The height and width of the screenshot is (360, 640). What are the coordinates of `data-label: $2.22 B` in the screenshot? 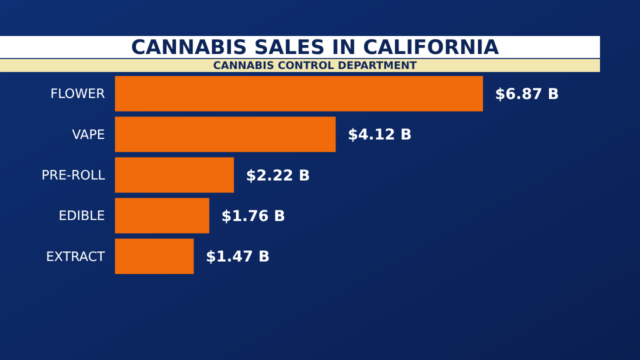 It's located at (278, 175).